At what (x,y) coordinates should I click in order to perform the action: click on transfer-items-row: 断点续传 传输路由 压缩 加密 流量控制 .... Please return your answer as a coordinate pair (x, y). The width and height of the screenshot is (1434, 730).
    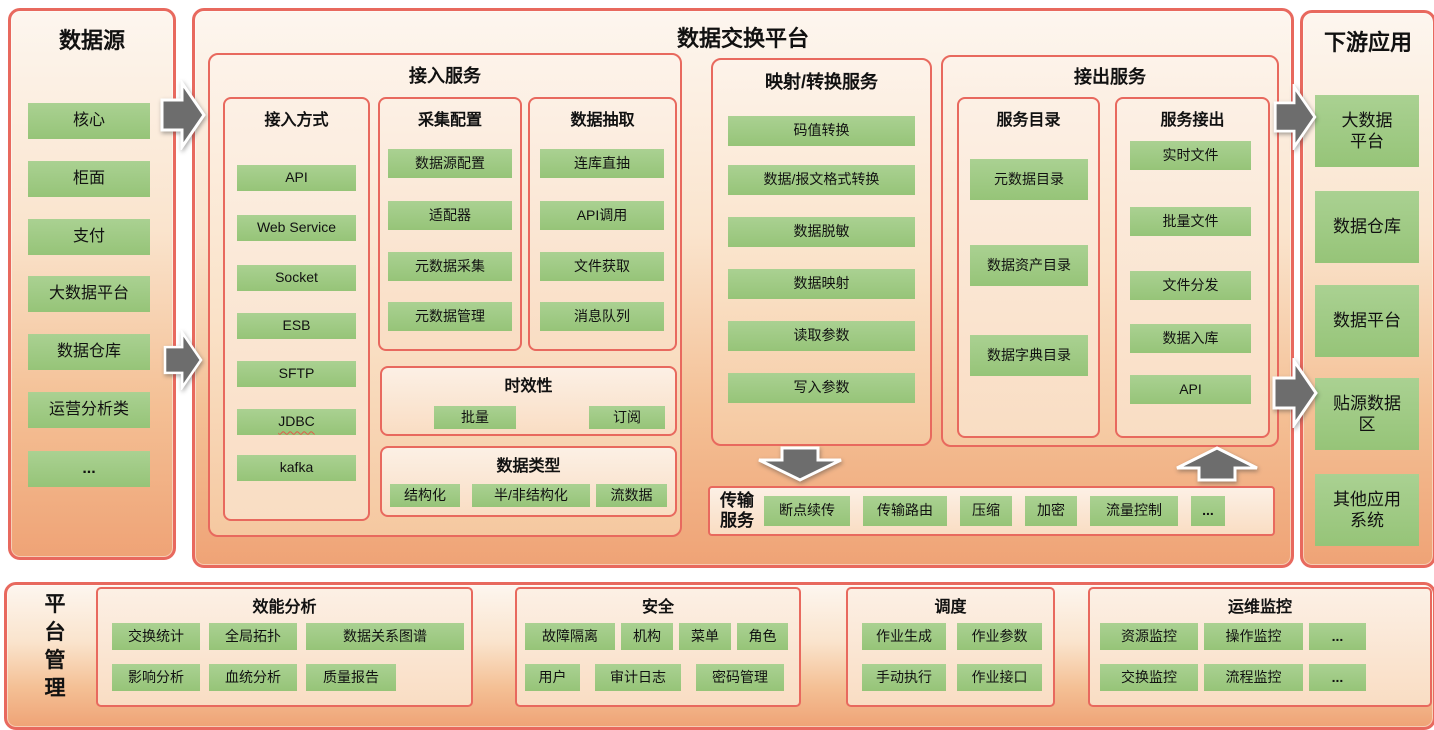
    Looking at the image, I should click on (994, 511).